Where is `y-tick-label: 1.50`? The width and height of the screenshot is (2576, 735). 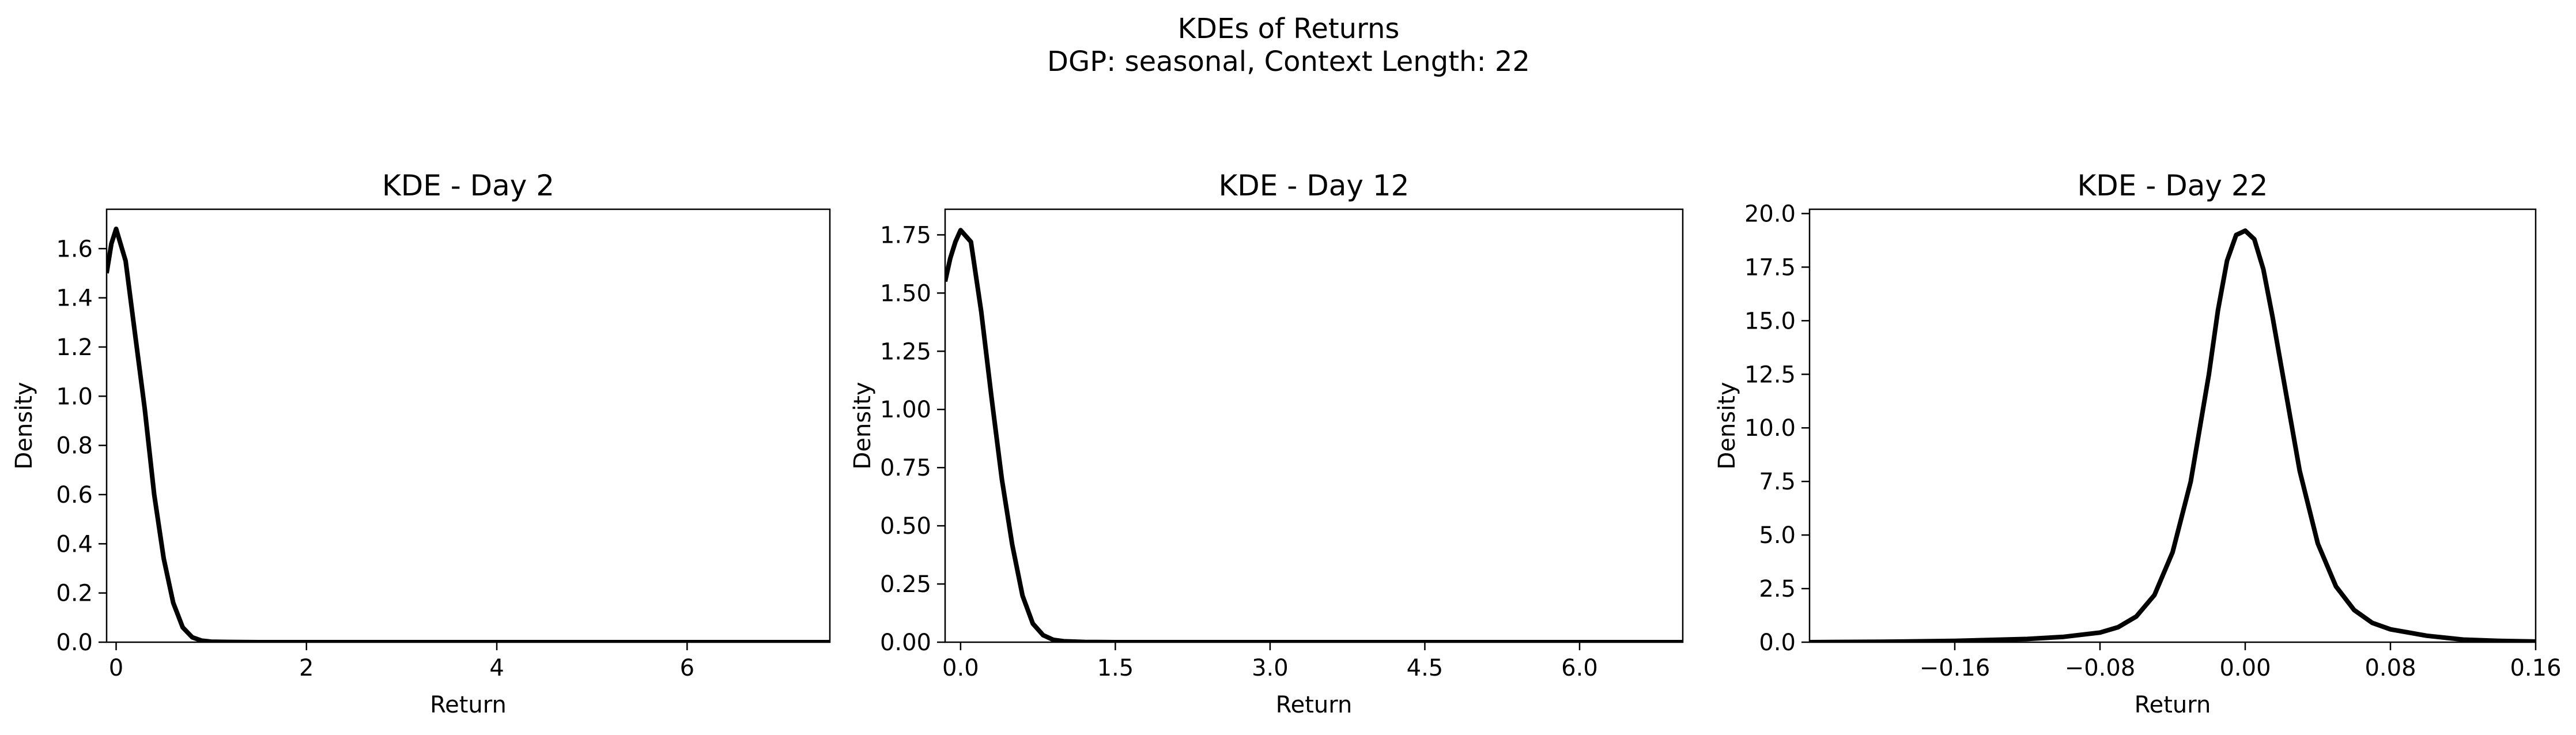 y-tick-label: 1.50 is located at coordinates (905, 293).